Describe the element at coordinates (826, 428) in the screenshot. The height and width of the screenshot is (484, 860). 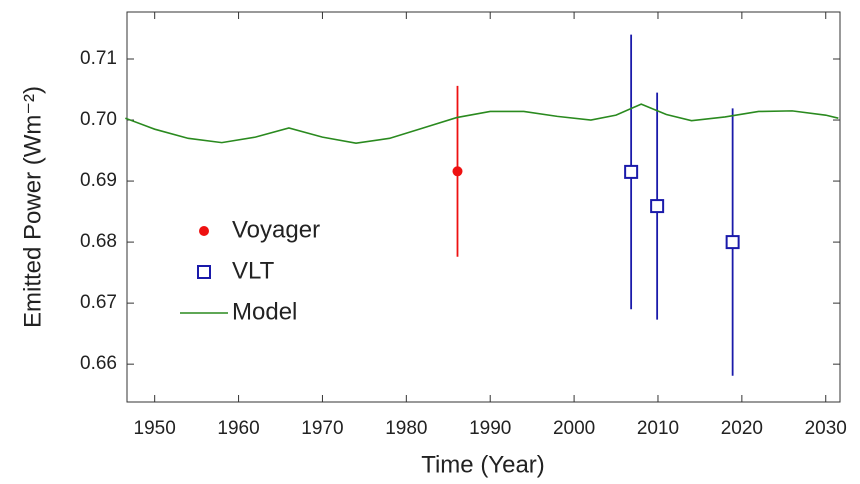
I see `x-tick-label: 2030` at that location.